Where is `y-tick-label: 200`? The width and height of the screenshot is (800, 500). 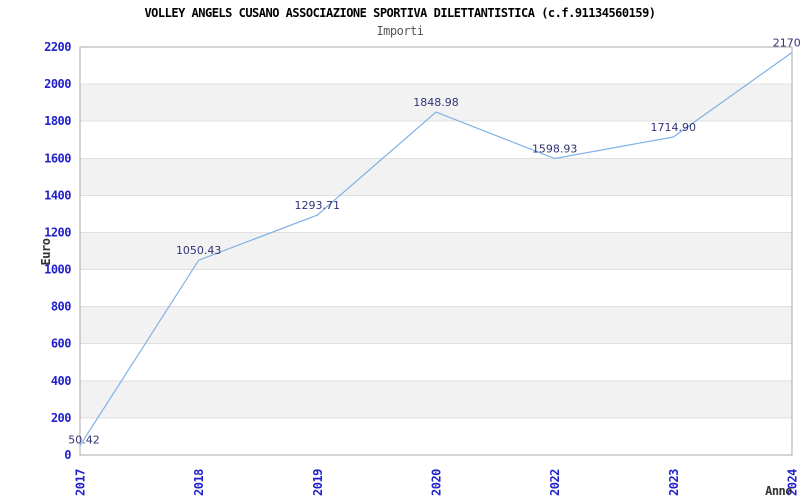
y-tick-label: 200 is located at coordinates (61, 418).